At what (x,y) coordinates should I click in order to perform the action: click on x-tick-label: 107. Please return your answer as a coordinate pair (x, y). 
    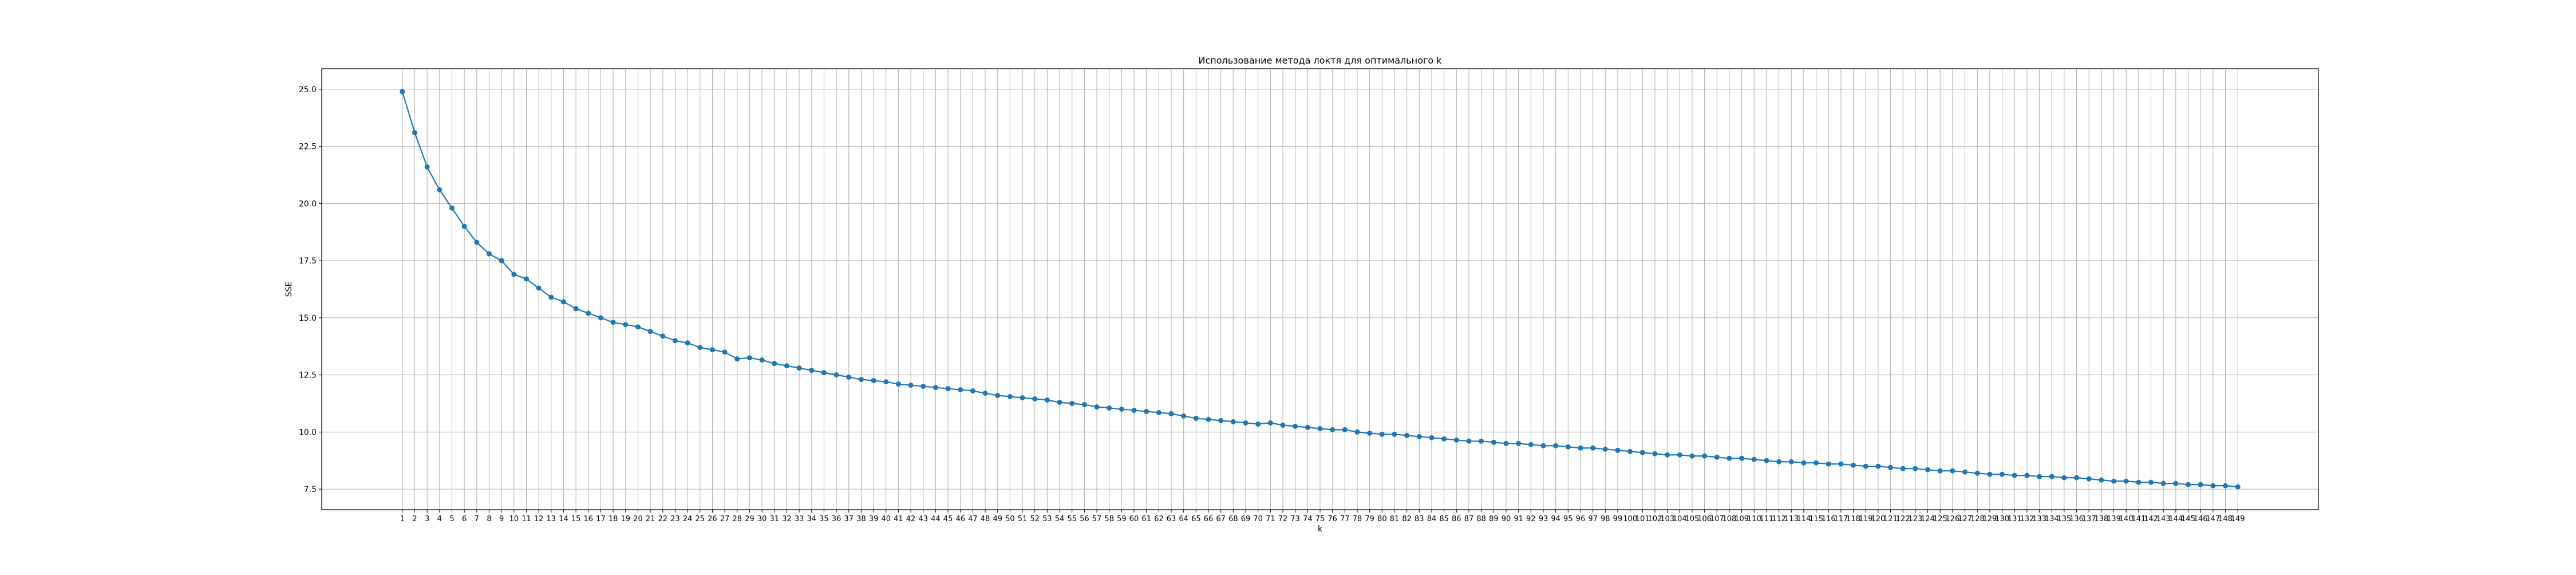
    Looking at the image, I should click on (1717, 519).